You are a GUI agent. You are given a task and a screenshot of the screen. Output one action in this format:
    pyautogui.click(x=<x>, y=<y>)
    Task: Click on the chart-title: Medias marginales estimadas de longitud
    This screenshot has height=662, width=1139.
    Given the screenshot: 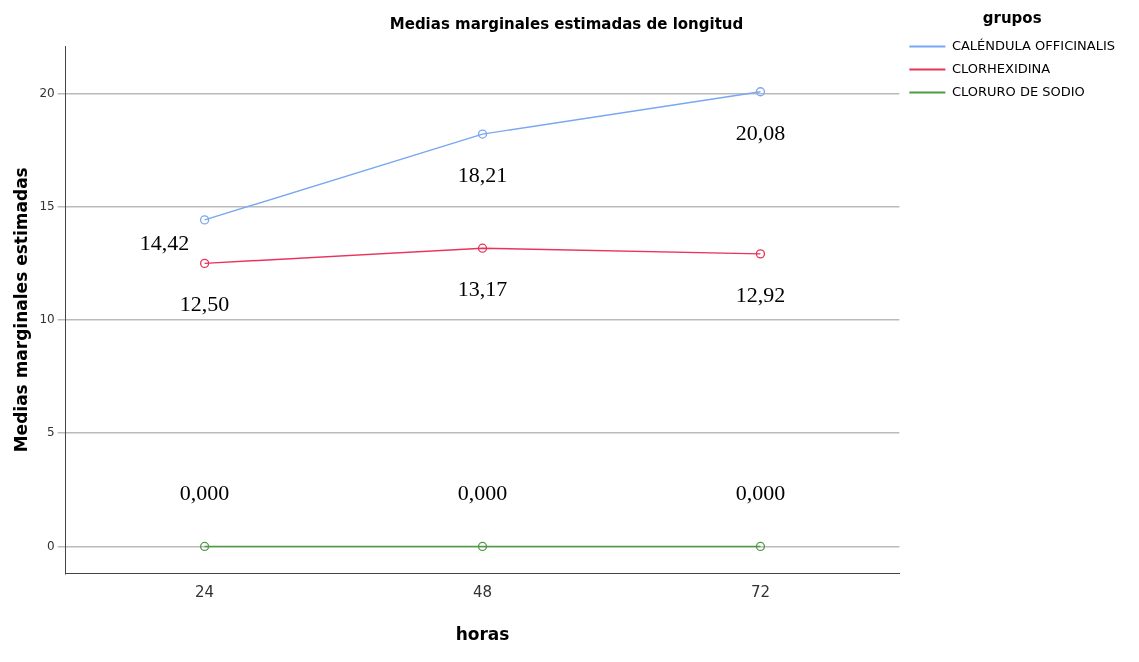 What is the action you would take?
    pyautogui.click(x=566, y=23)
    